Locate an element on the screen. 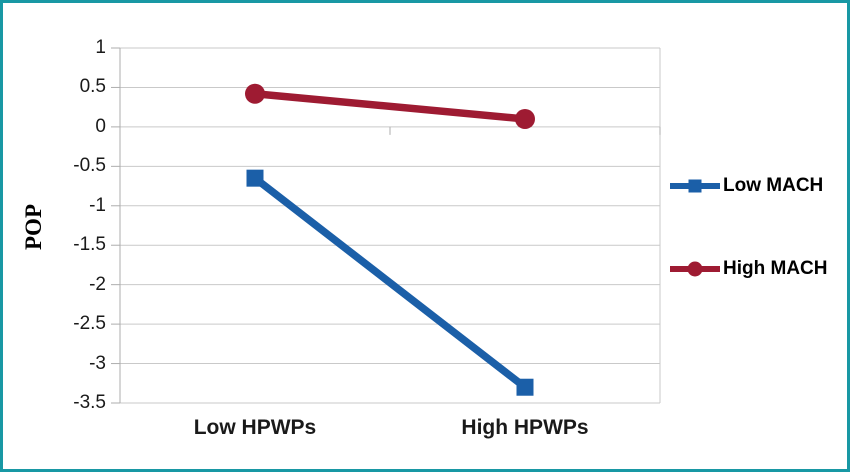 This screenshot has width=850, height=472. legend-label: High MACH is located at coordinates (775, 268).